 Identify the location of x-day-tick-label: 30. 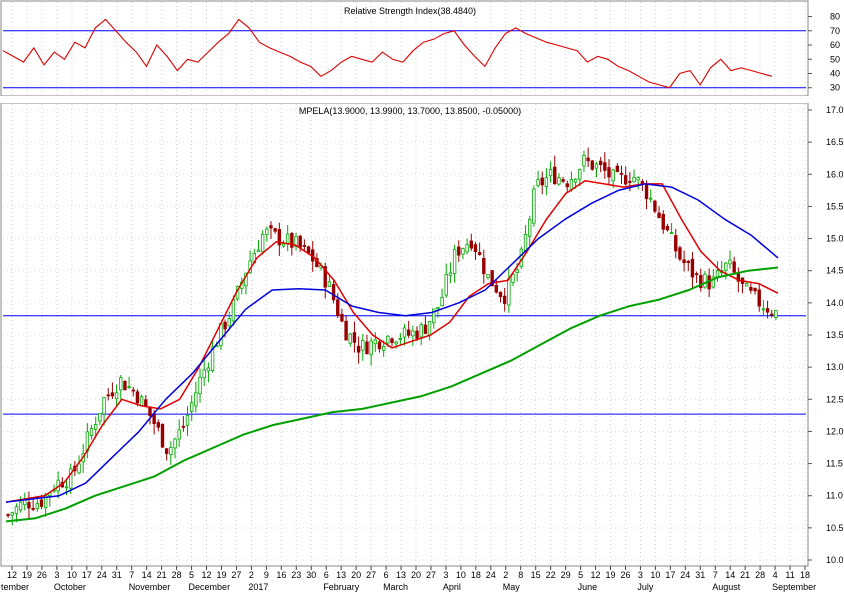
(311, 575).